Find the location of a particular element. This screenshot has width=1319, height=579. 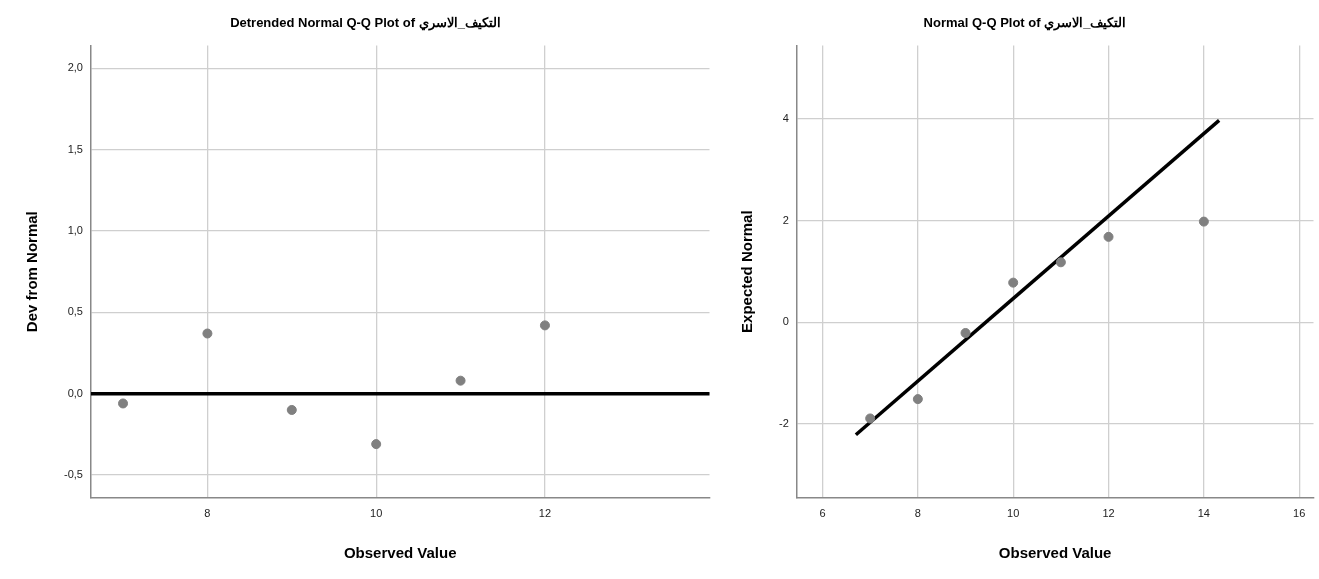

x-tick-label: 6 is located at coordinates (822, 513).